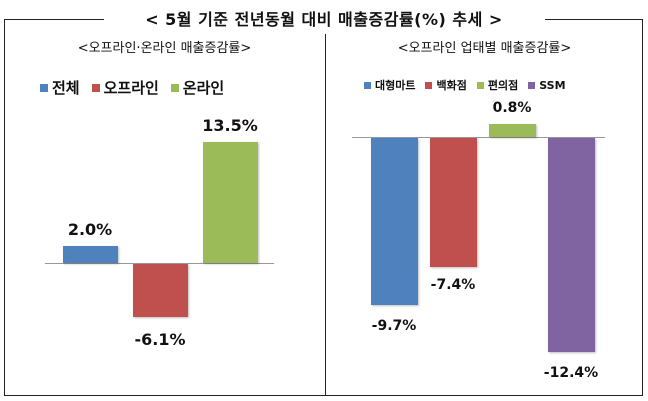 This screenshot has width=648, height=401. I want to click on right-legend: 대형마트 백화점 편의점 SSM, so click(471, 85).